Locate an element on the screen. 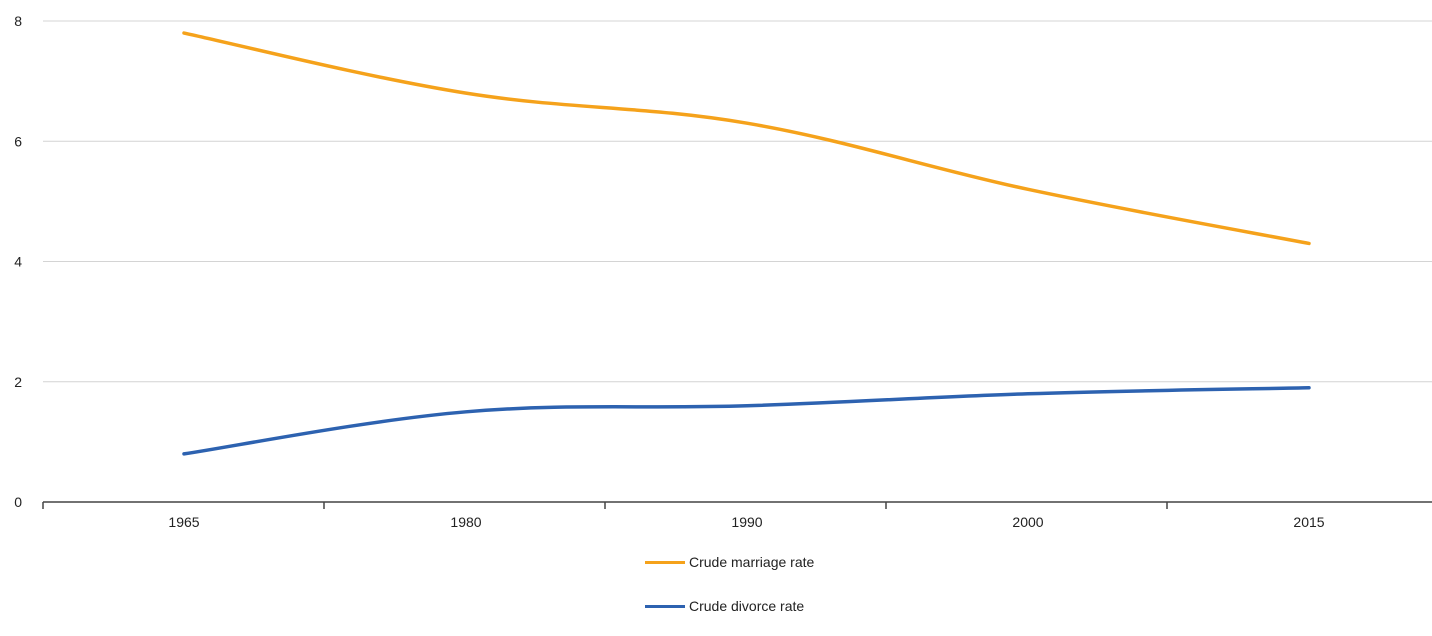 The width and height of the screenshot is (1432, 636). x-tick-label-2015: 2015 is located at coordinates (1308, 522).